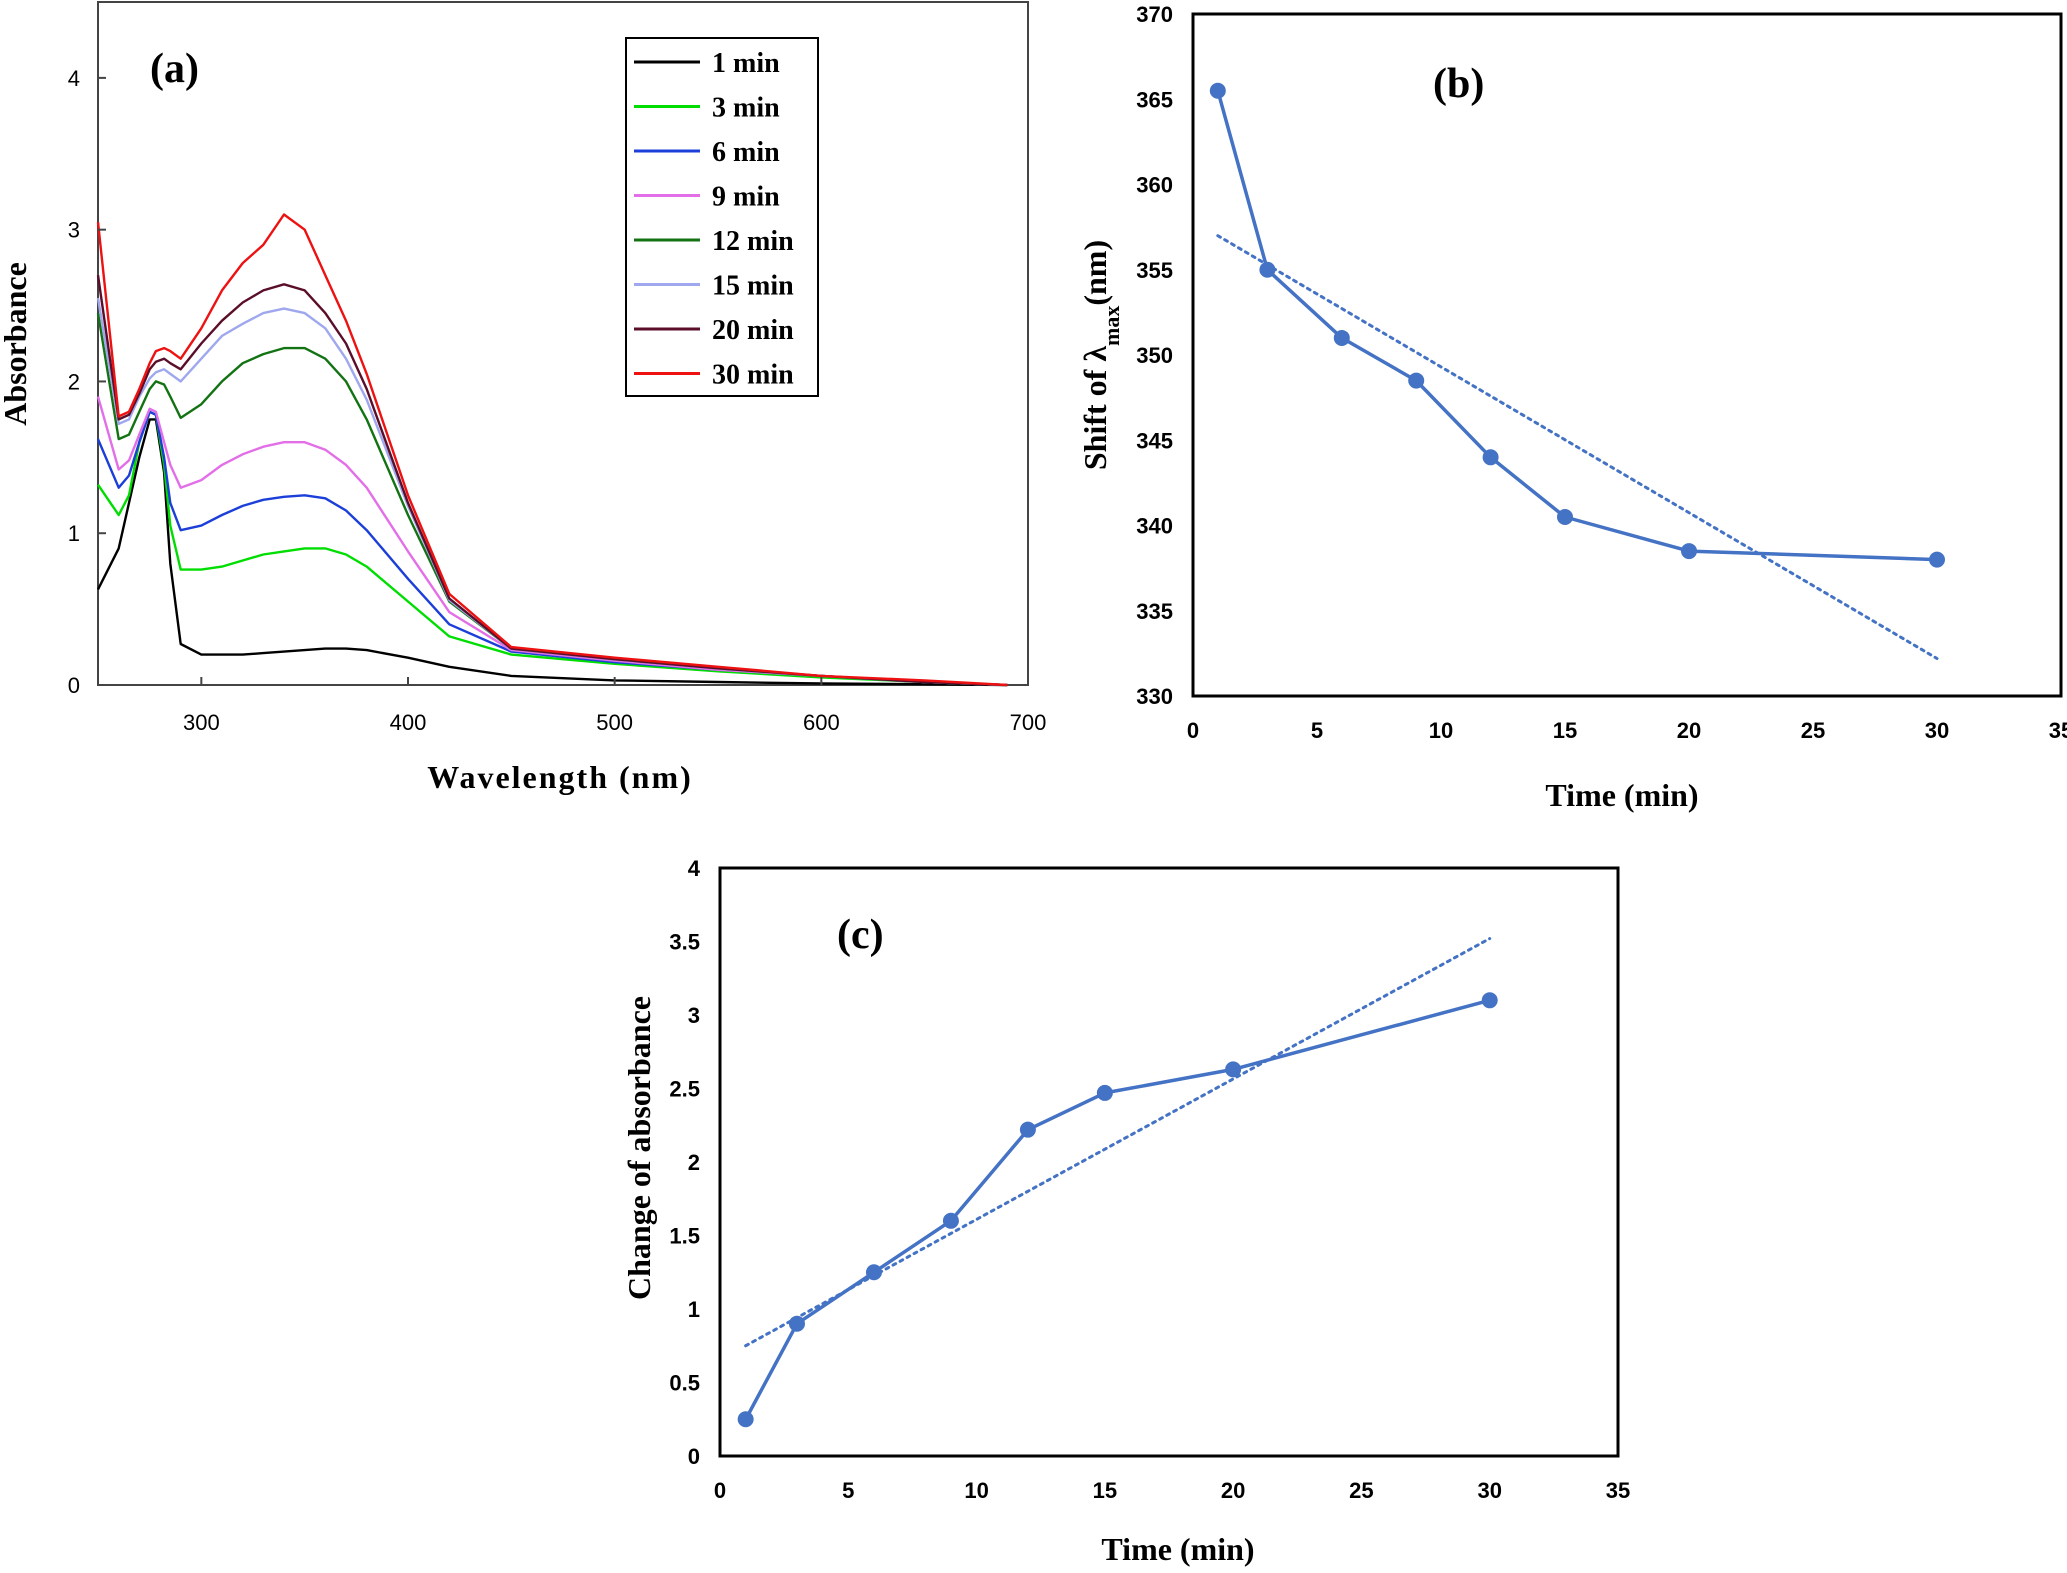  What do you see at coordinates (1154, 526) in the screenshot?
I see `chart-b-y-tick-label: 340` at bounding box center [1154, 526].